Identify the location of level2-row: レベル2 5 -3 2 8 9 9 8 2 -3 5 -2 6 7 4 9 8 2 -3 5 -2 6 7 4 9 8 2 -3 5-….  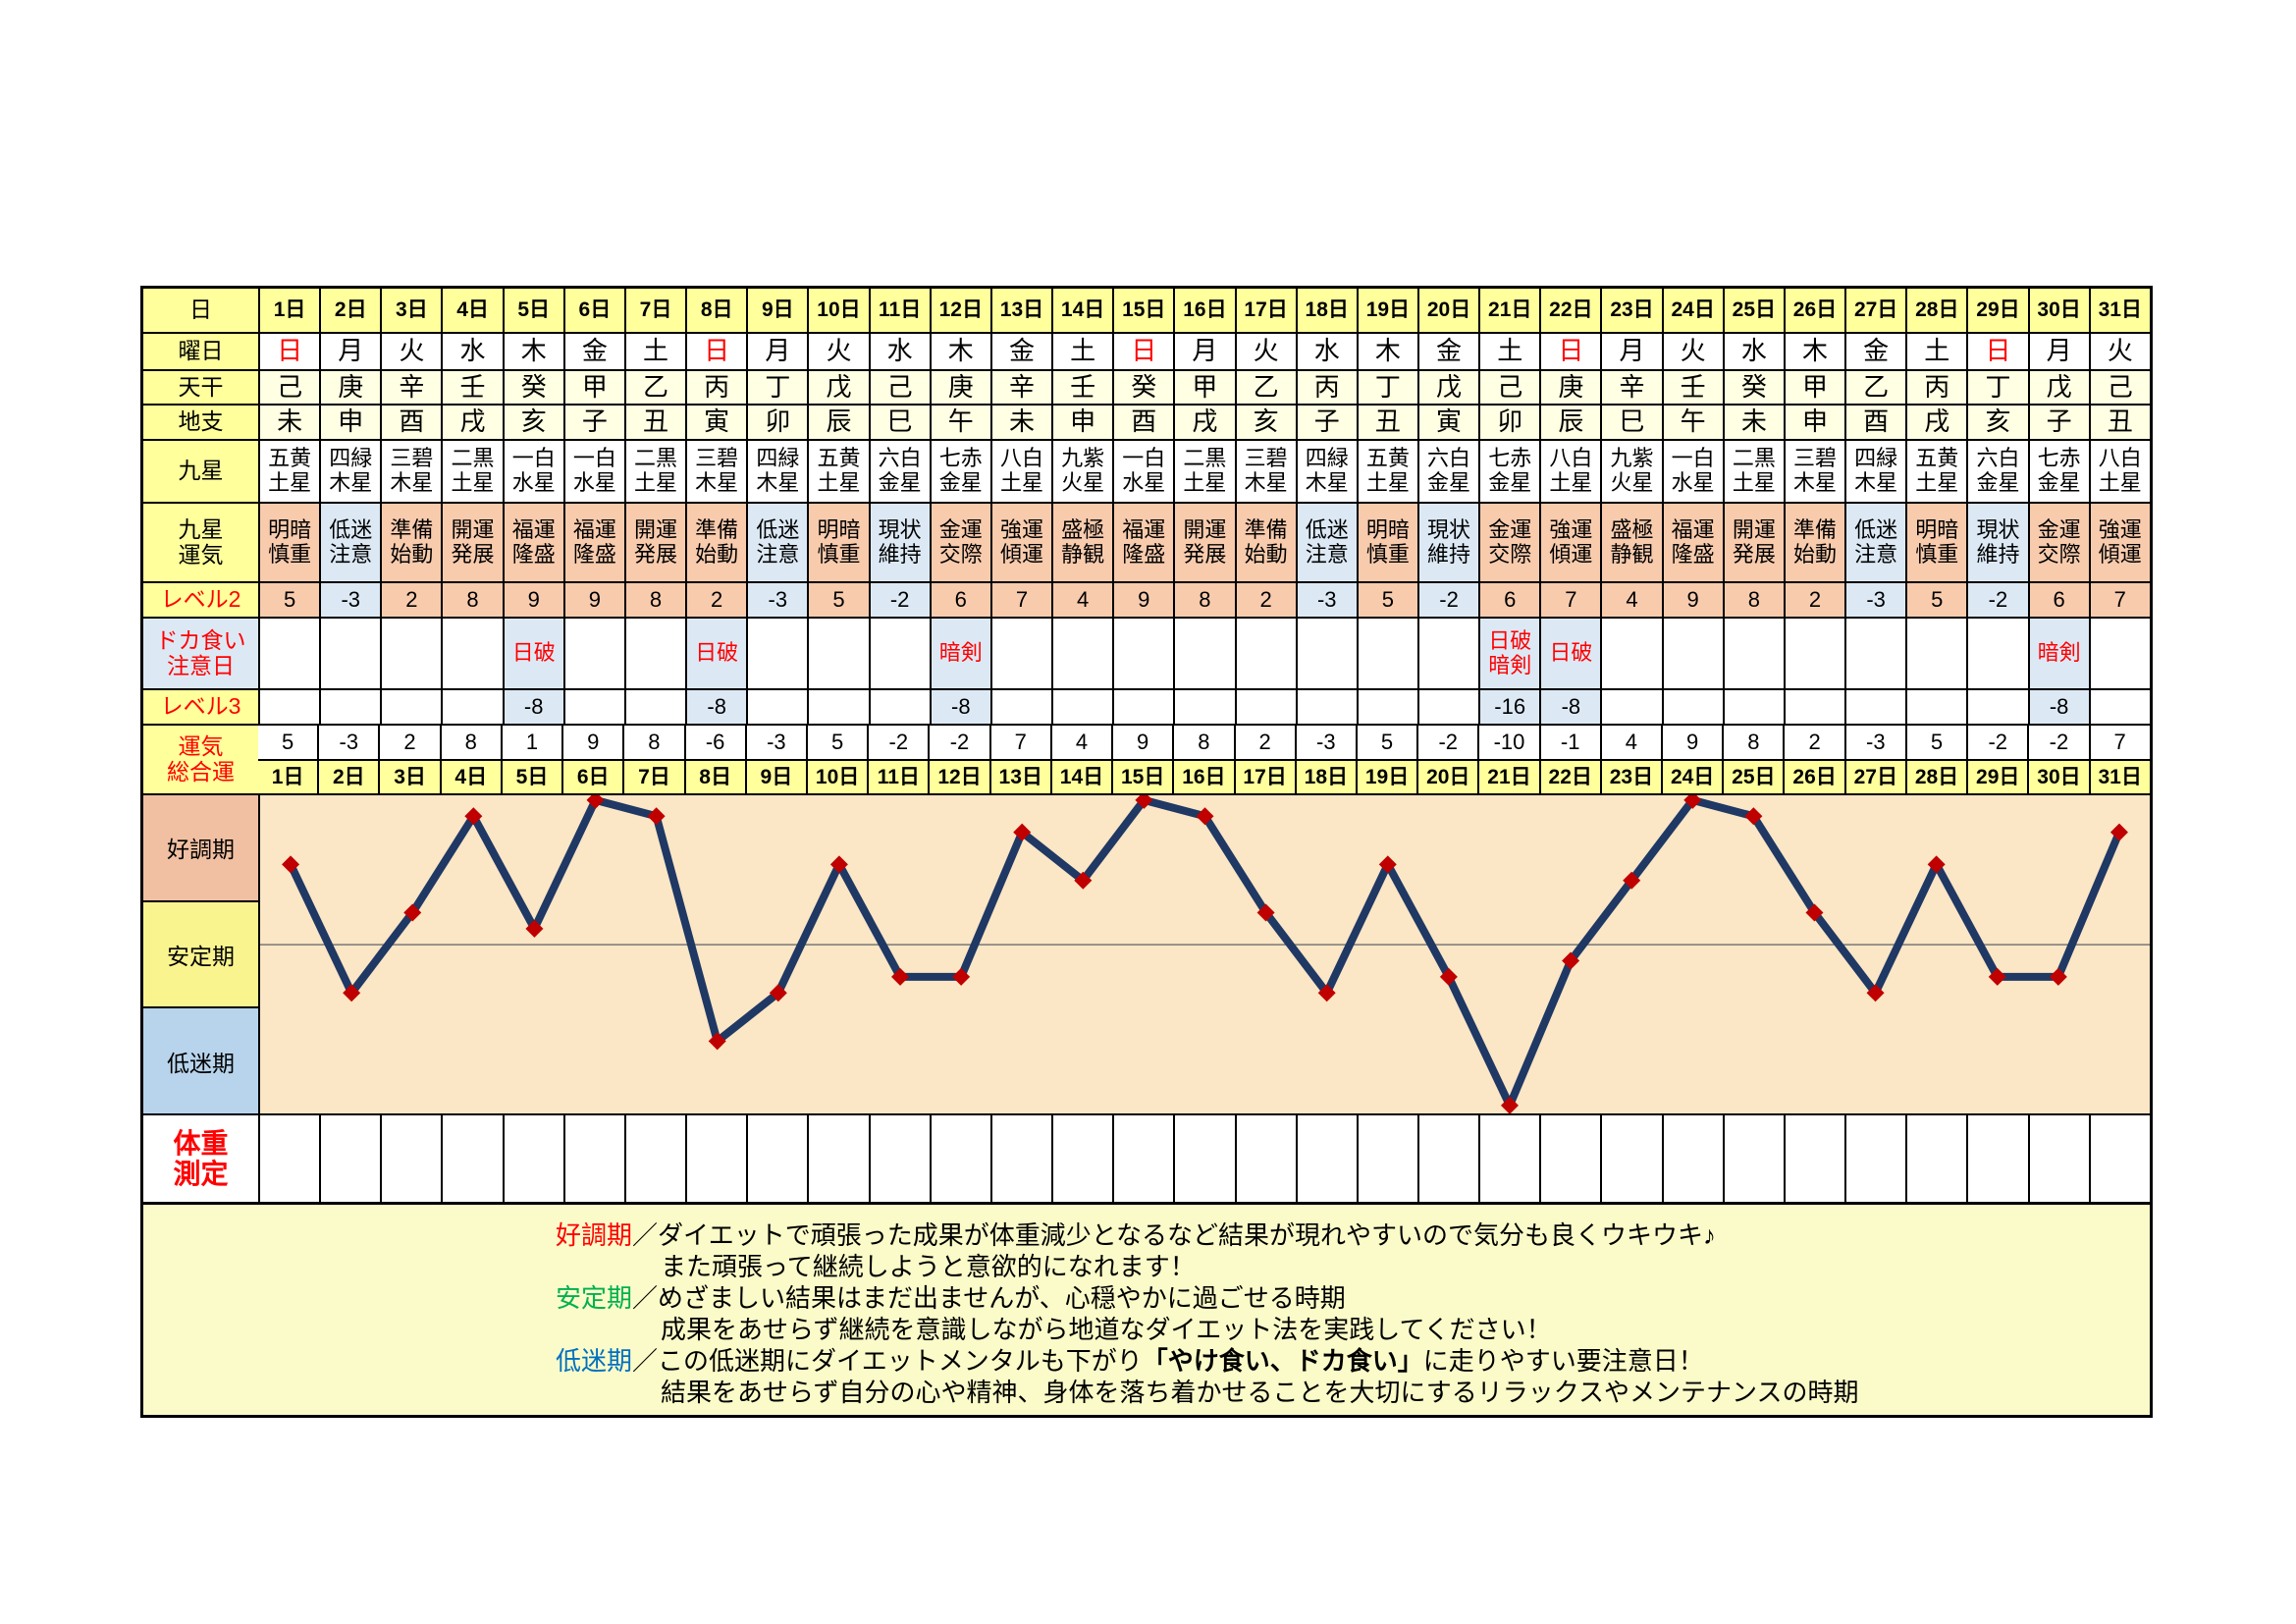
(1146, 599).